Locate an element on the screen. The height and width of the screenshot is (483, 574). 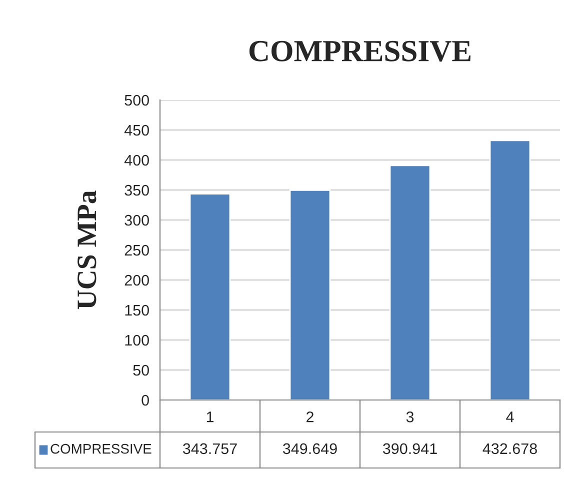
y-tick-label: 250 is located at coordinates (136, 250).